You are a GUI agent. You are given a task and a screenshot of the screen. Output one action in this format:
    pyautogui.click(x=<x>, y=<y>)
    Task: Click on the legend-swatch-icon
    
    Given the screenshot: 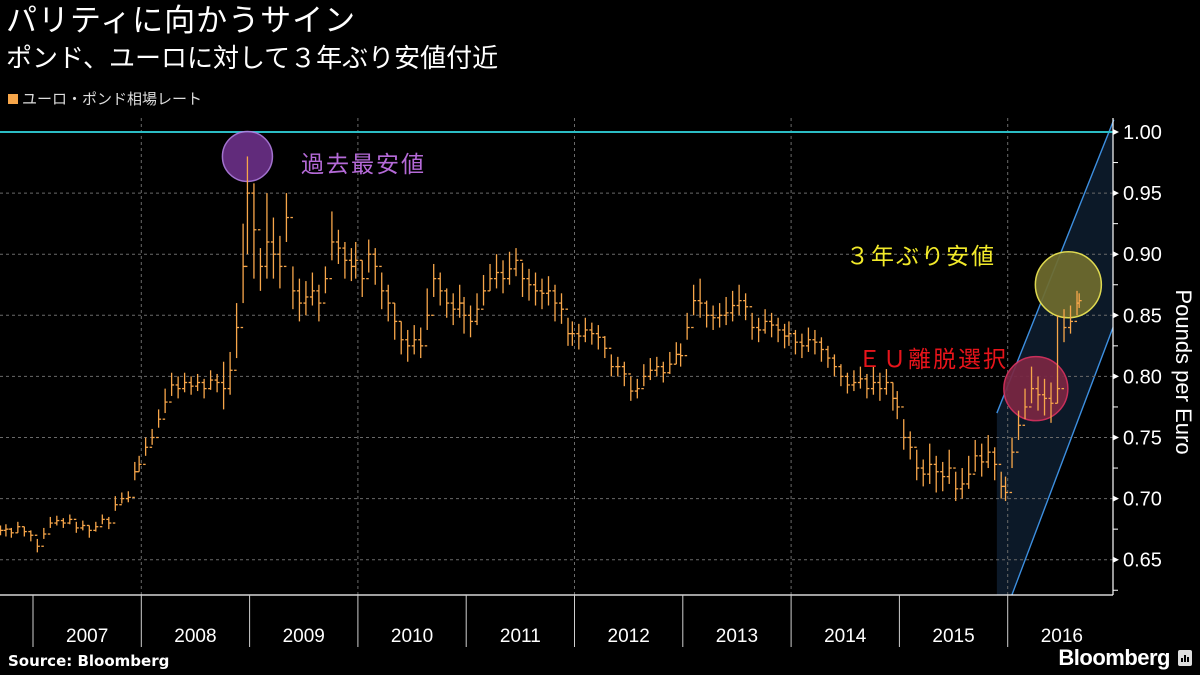 What is the action you would take?
    pyautogui.click(x=13, y=99)
    